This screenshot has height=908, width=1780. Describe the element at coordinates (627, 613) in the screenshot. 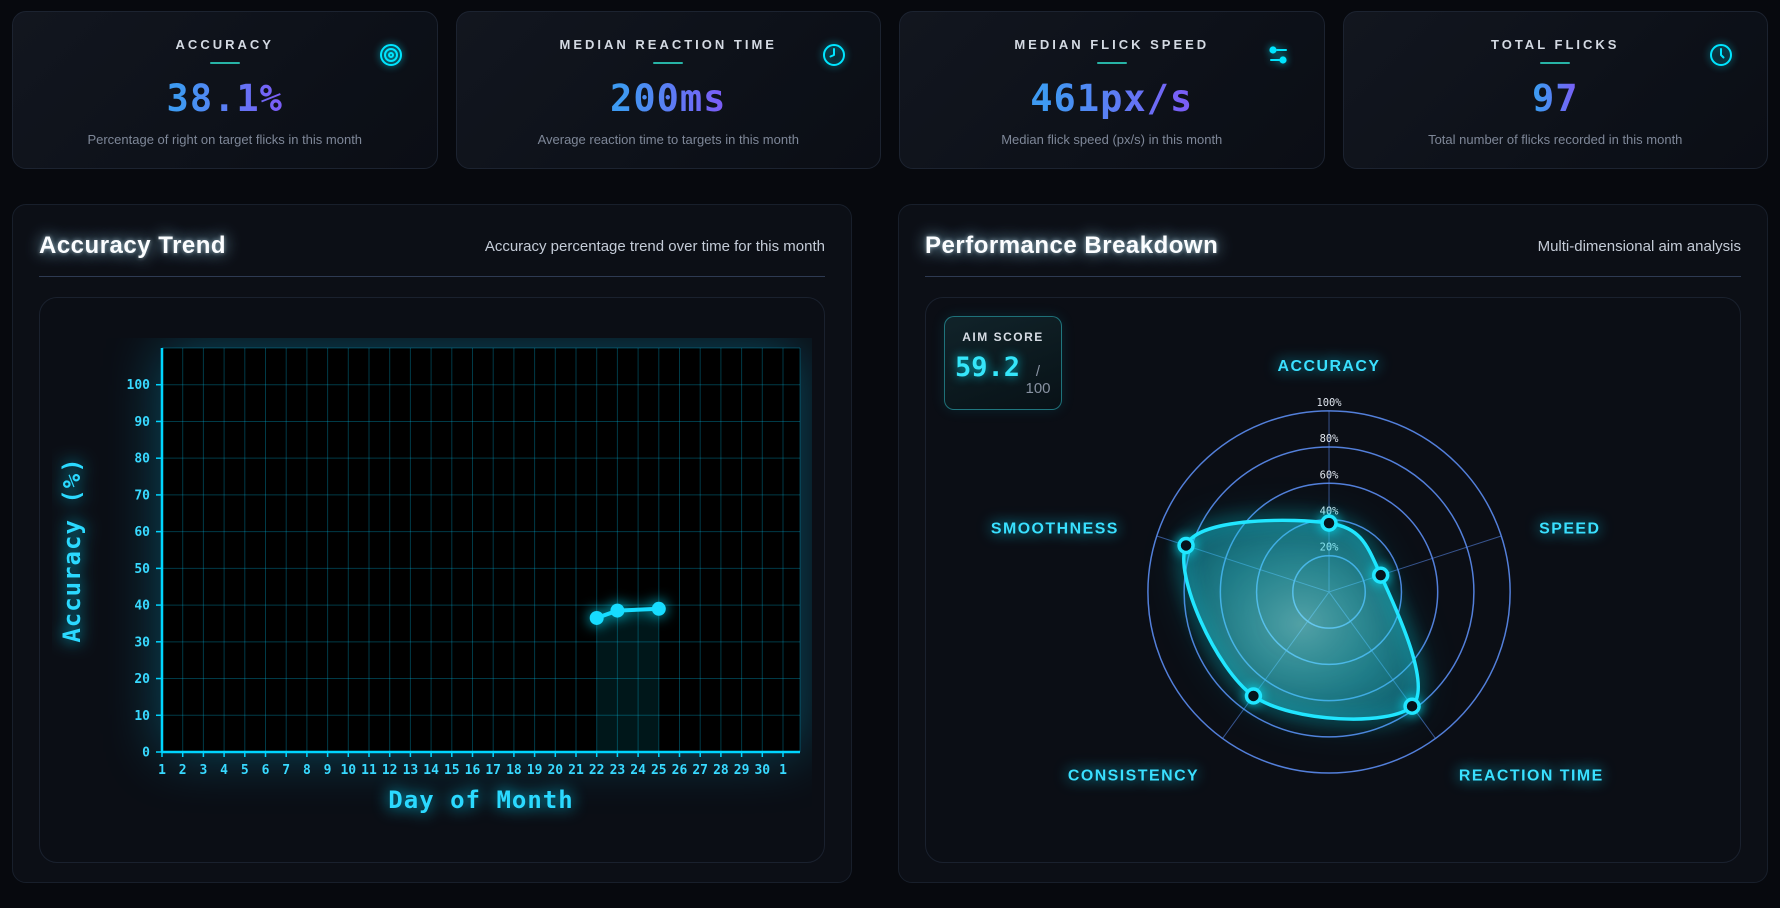

I see `data-series` at that location.